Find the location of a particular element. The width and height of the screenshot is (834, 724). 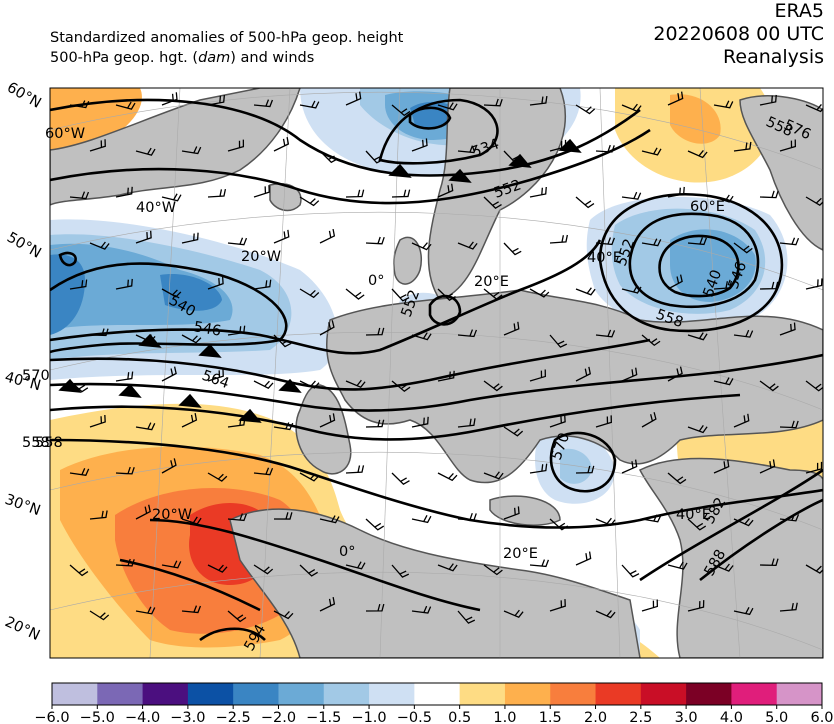

colorbar-frame is located at coordinates (437, 694).